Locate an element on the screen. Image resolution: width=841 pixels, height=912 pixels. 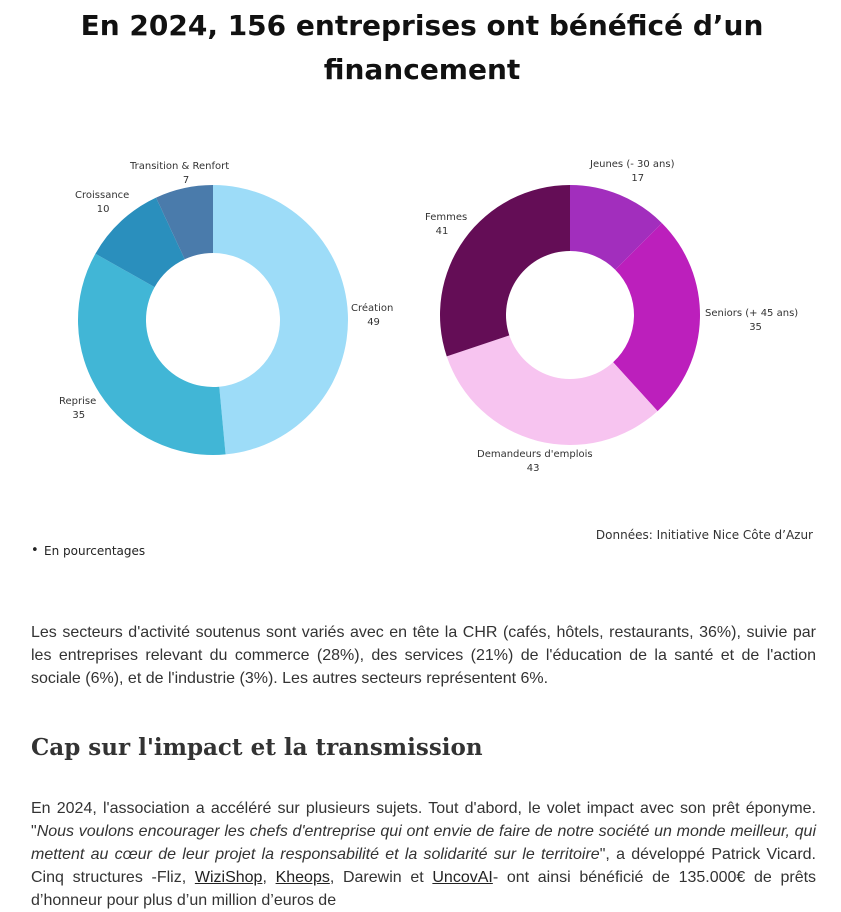
slice-value-creation: 49 is located at coordinates (373, 322).